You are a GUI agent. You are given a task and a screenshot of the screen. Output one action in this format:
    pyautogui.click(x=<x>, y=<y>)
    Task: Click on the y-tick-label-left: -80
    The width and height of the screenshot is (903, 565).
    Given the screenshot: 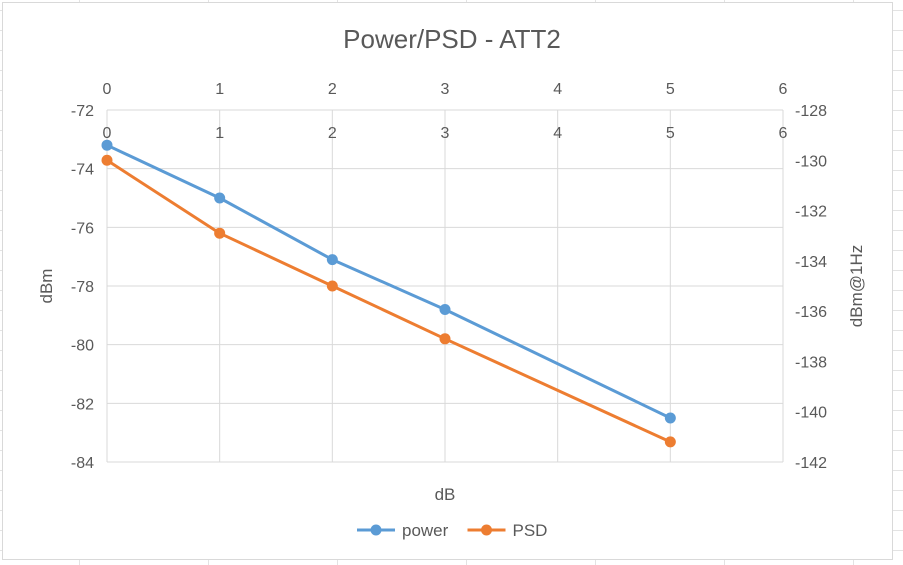 What is the action you would take?
    pyautogui.click(x=82, y=346)
    